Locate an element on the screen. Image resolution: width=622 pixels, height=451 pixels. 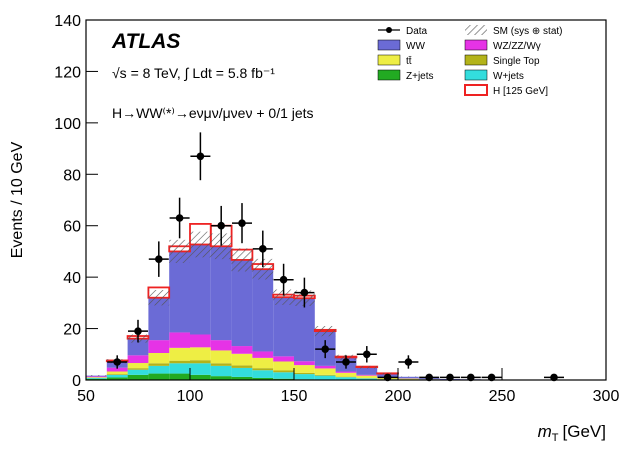
y-axis-label: Events / 10 GeV is located at coordinates (17, 199).